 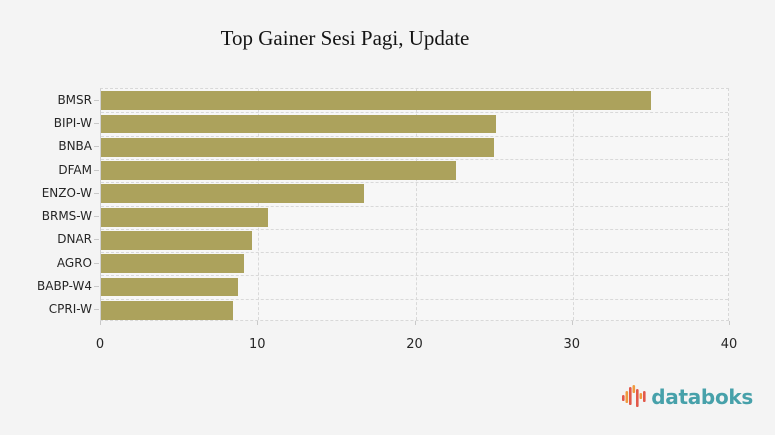 I want to click on y-label-enzo-w: ENZO-W, so click(x=66, y=192).